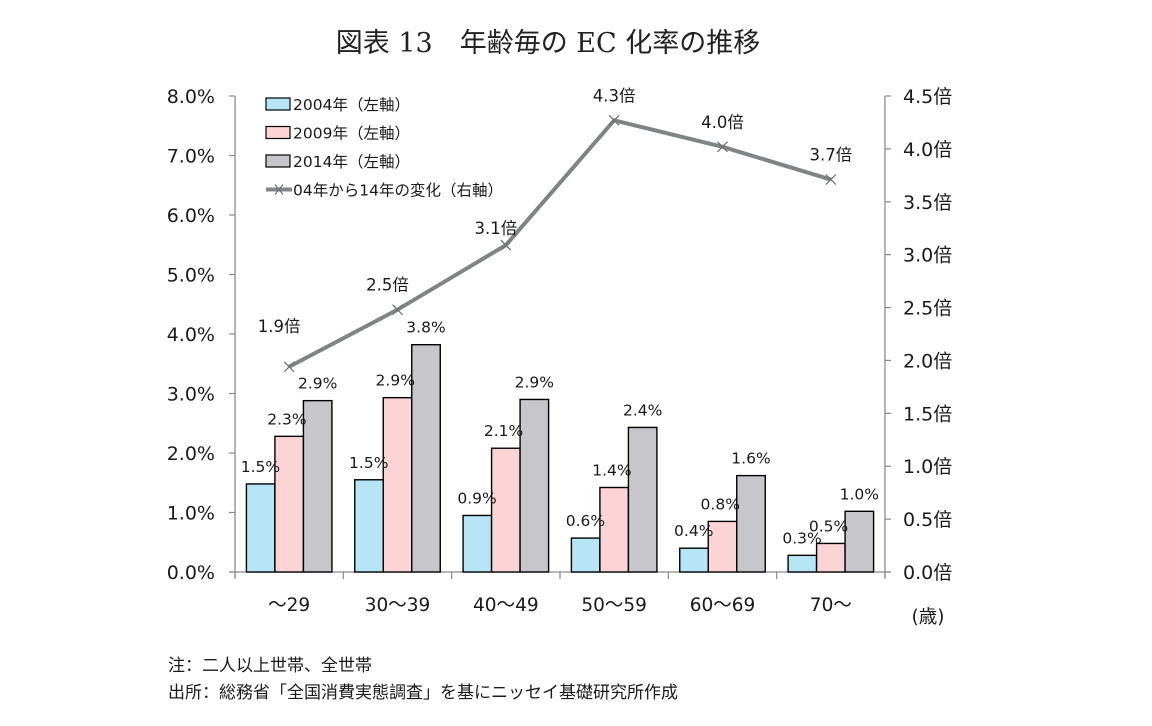 This screenshot has width=1152, height=726. What do you see at coordinates (270, 666) in the screenshot?
I see `chart-note: 注：二人以上世帯、全世帯` at bounding box center [270, 666].